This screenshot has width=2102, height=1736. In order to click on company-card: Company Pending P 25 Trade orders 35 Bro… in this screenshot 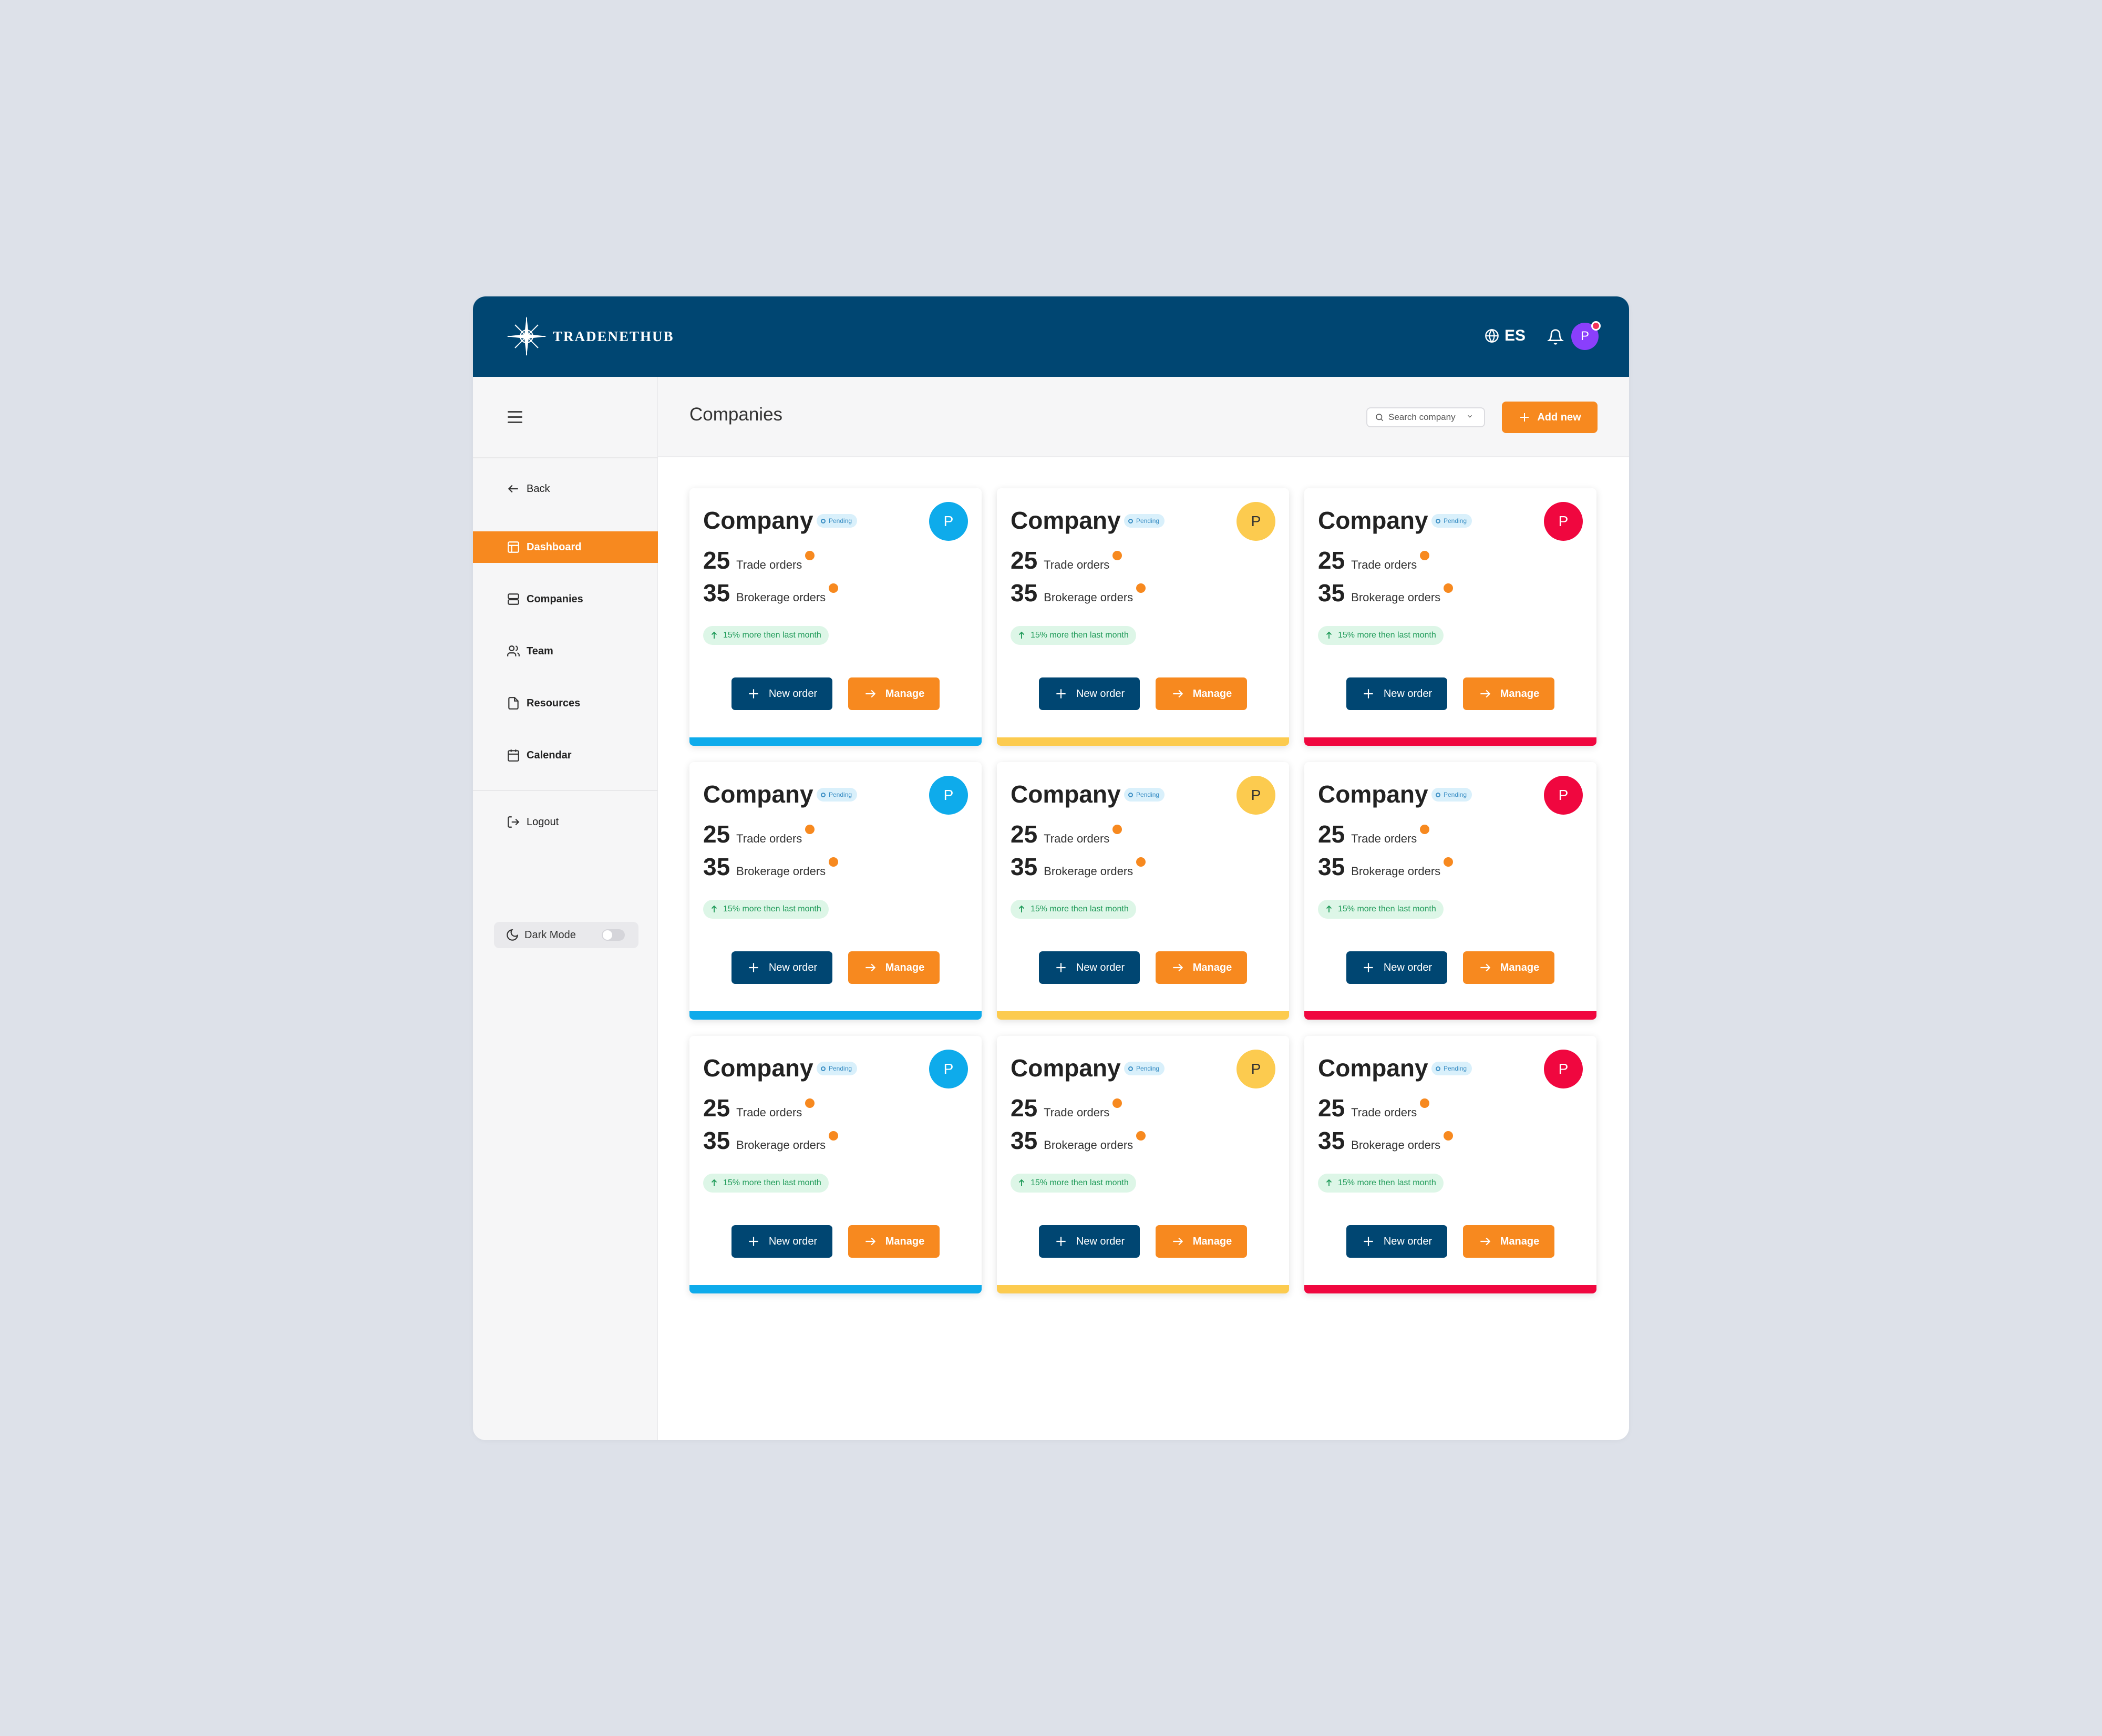, I will do `click(1450, 617)`.